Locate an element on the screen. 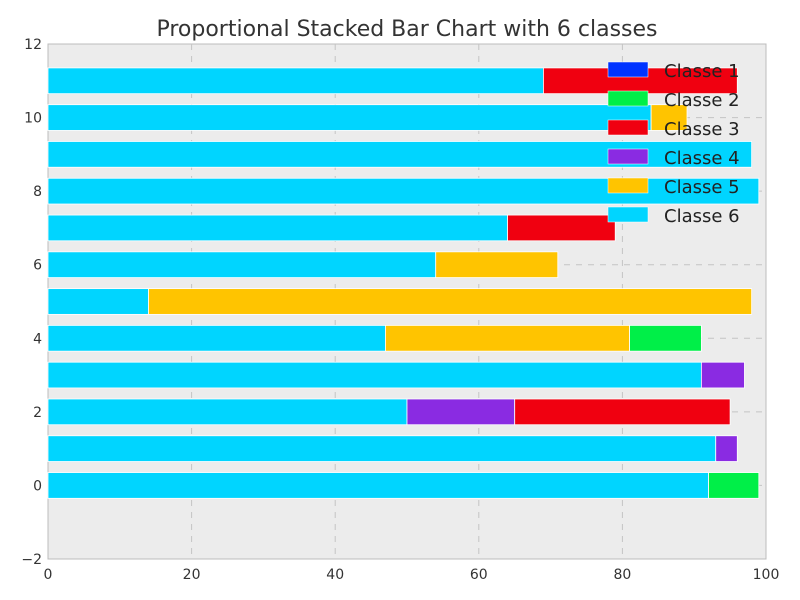  legend-label: Classe 5 is located at coordinates (702, 187).